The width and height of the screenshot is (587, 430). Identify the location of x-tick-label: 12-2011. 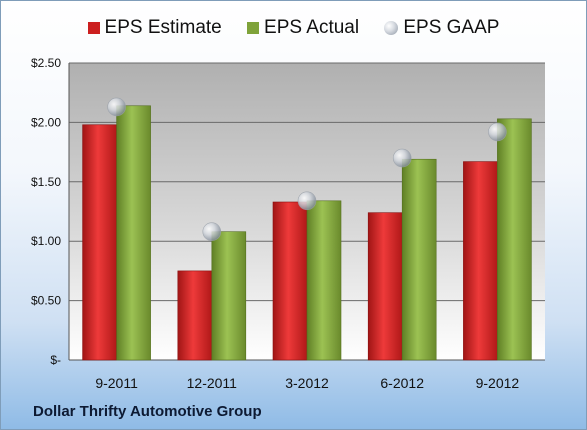
(212, 383).